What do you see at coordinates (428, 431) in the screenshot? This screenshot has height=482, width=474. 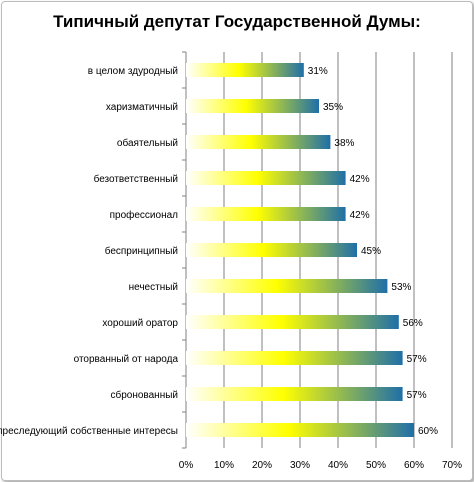 I see `value-label: 60%` at bounding box center [428, 431].